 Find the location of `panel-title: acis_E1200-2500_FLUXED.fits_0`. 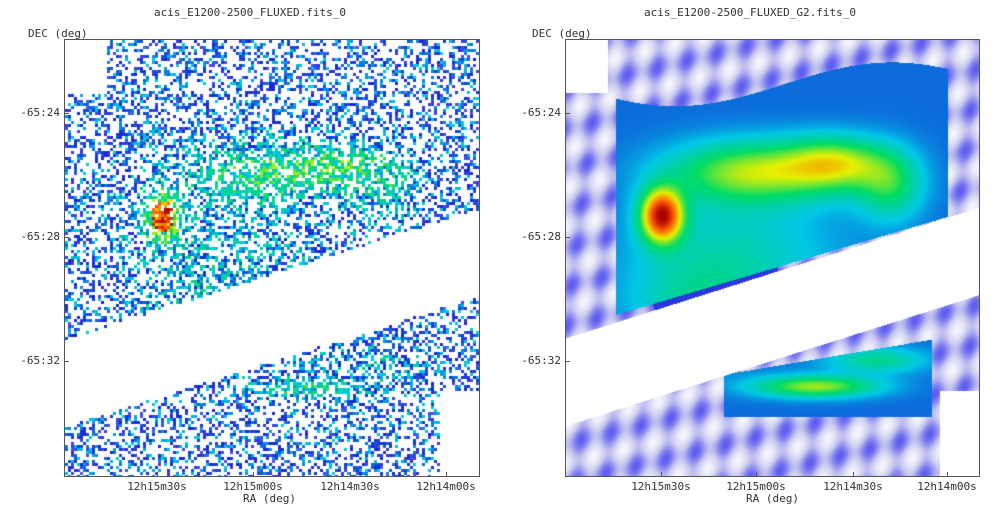

panel-title: acis_E1200-2500_FLUXED.fits_0 is located at coordinates (250, 12).